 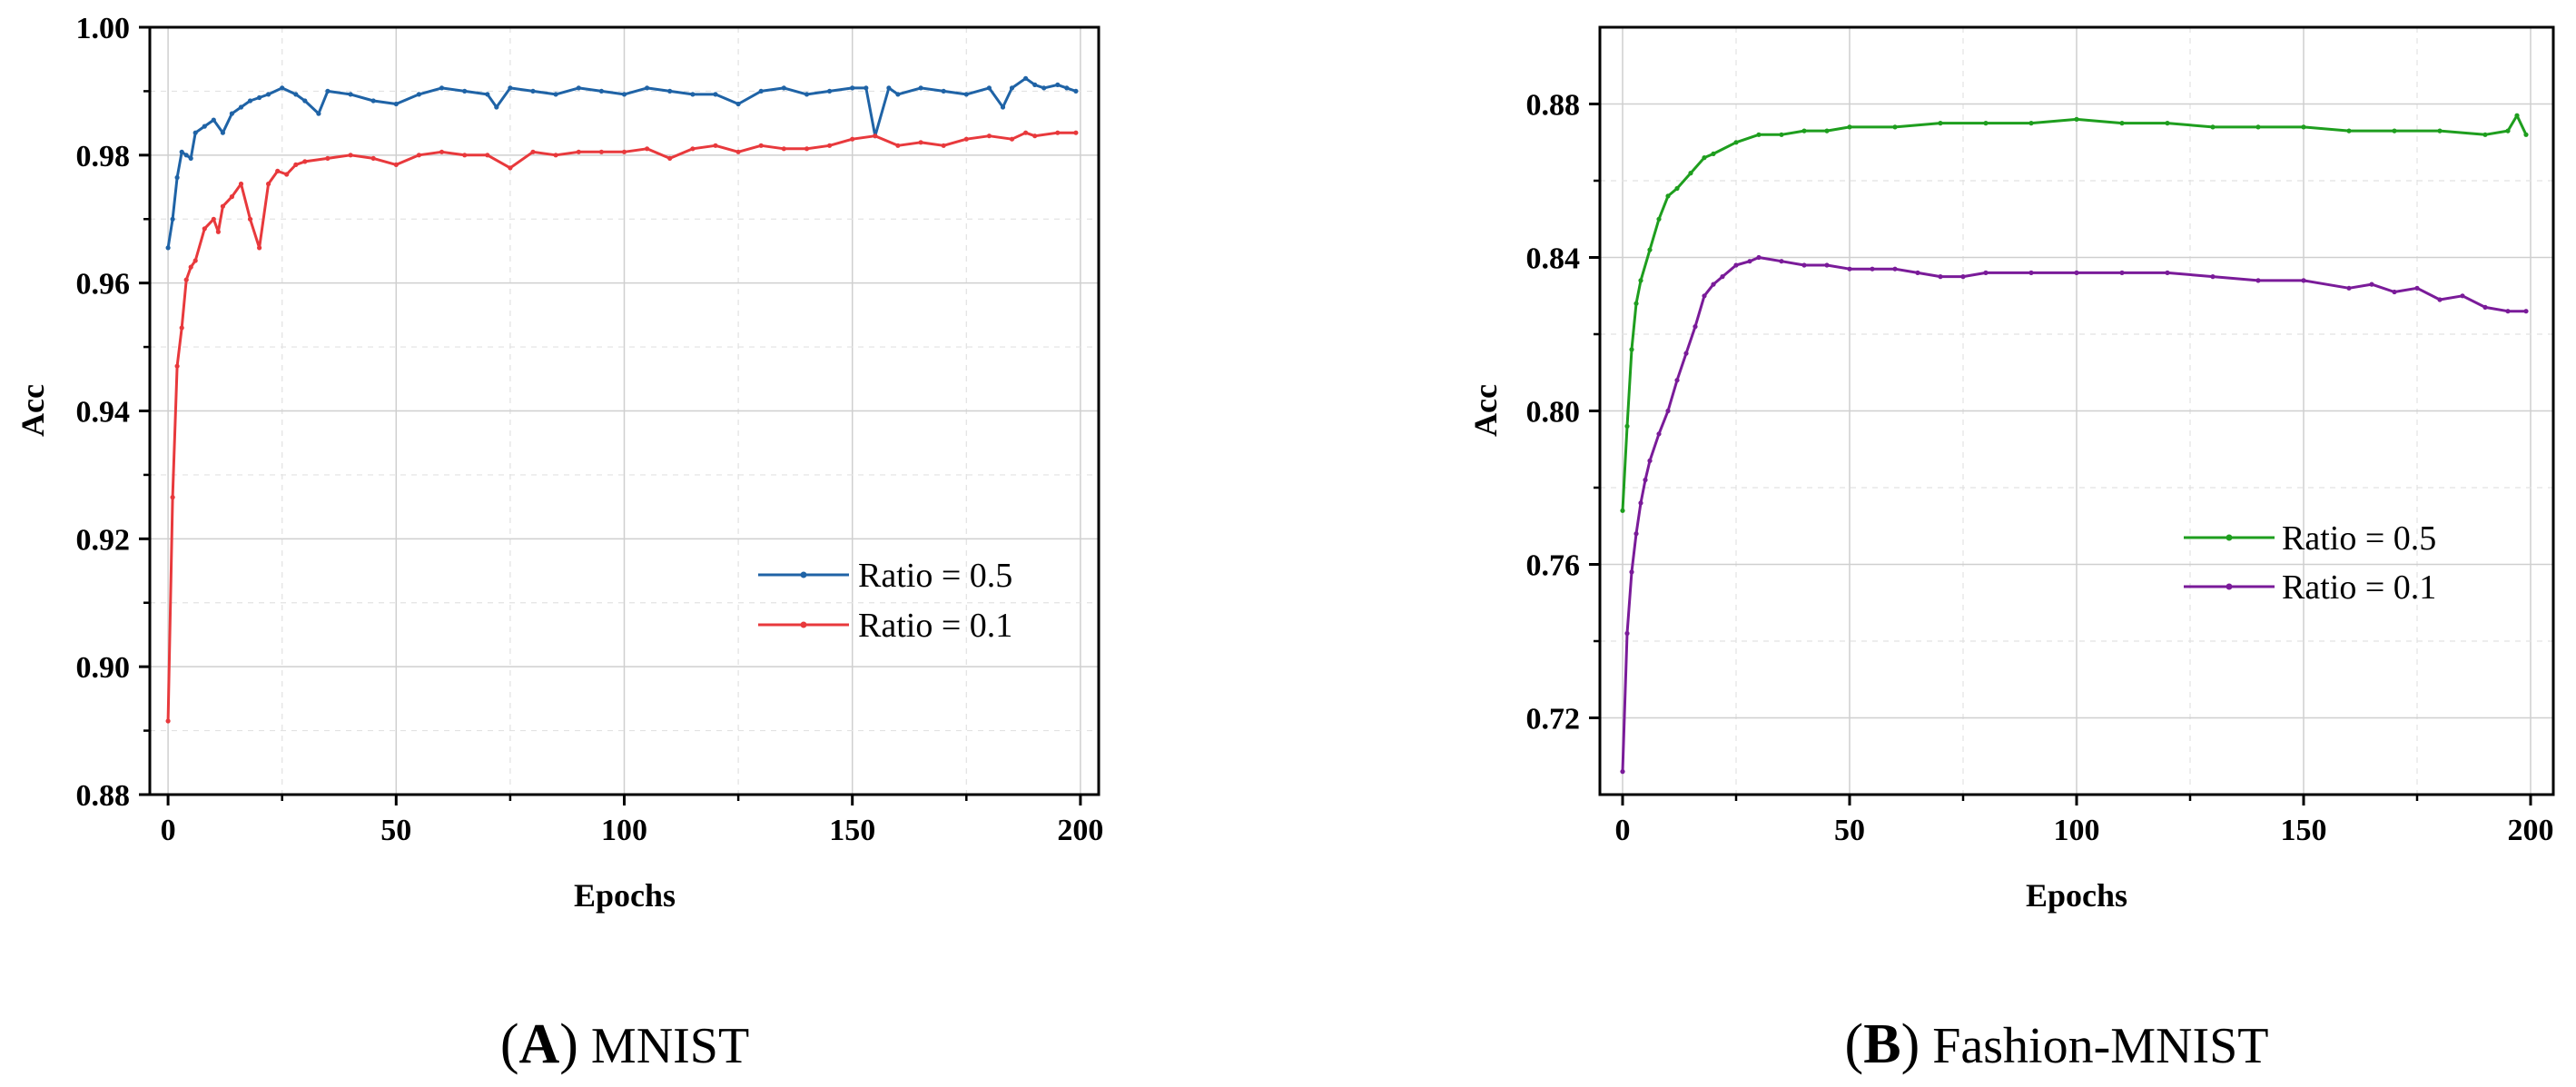 What do you see at coordinates (1553, 413) in the screenshot?
I see `panel-b-y-tick-label: 0.80` at bounding box center [1553, 413].